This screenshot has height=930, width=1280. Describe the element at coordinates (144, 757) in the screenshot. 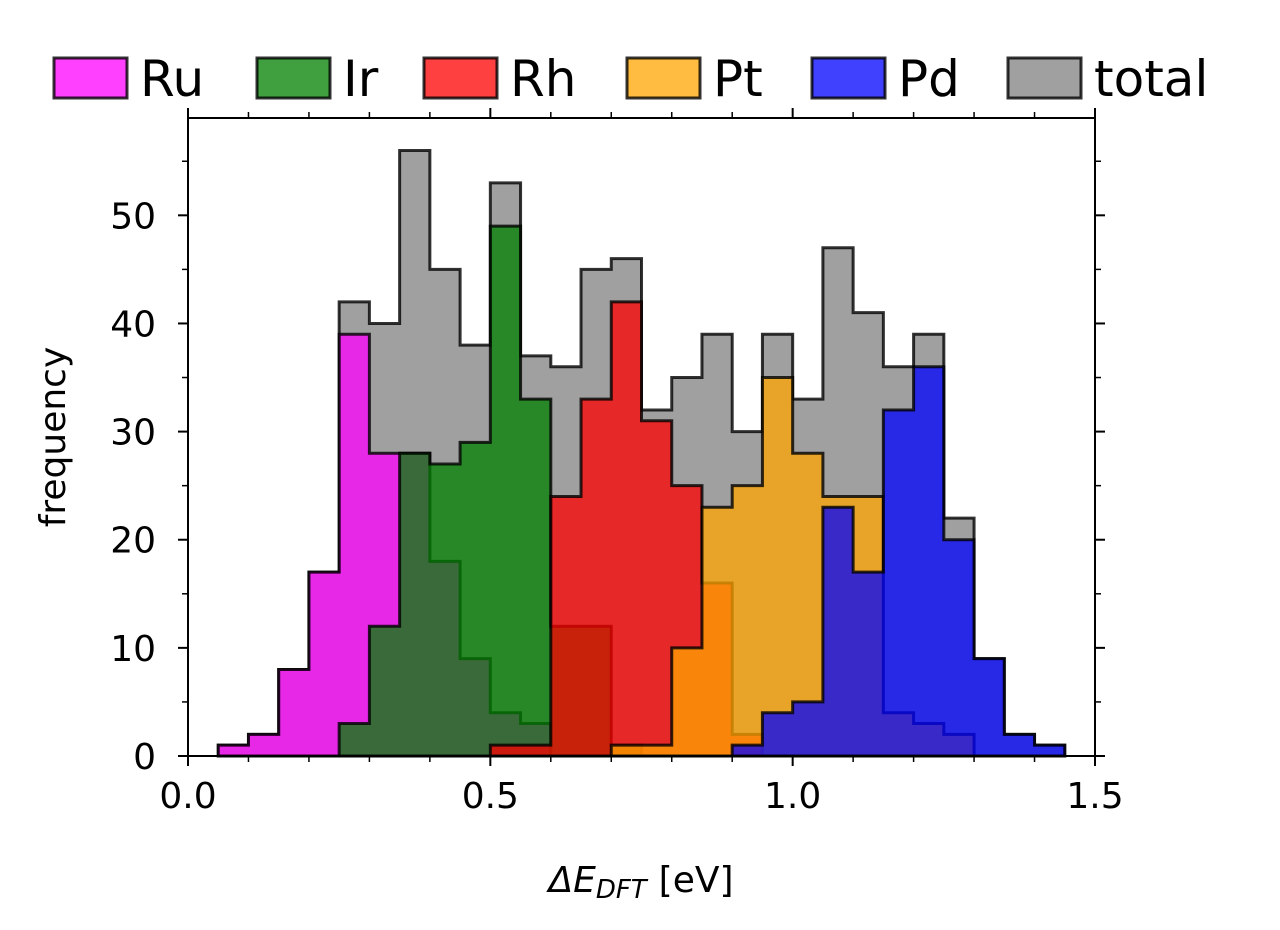

I see `y-tick-label: 0` at that location.